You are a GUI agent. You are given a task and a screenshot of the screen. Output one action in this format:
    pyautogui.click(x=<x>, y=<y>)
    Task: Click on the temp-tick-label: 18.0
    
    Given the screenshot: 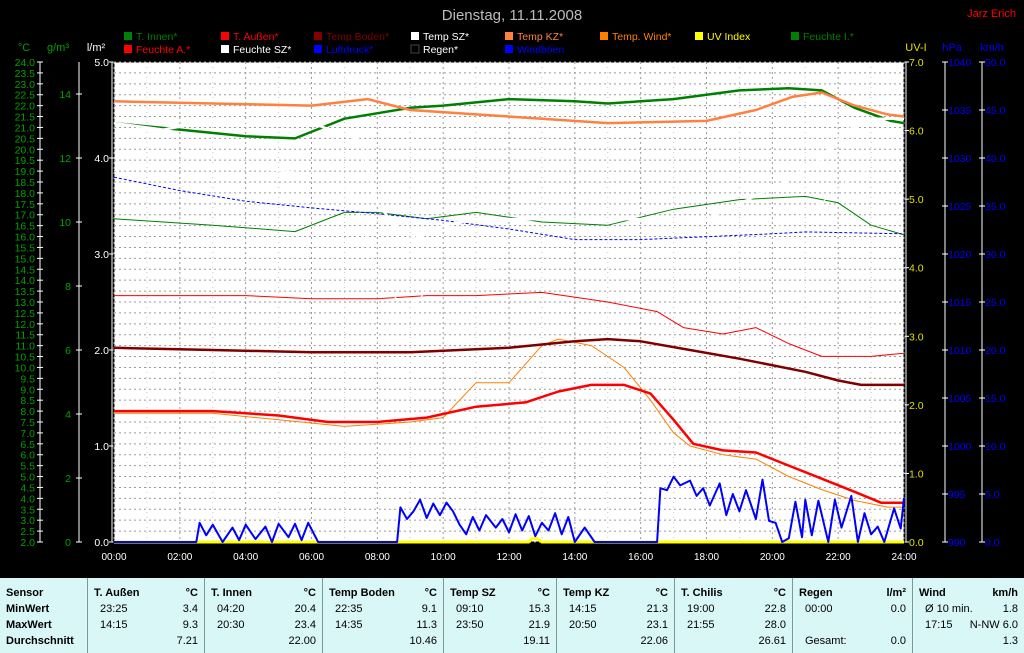 What is the action you would take?
    pyautogui.click(x=25, y=194)
    